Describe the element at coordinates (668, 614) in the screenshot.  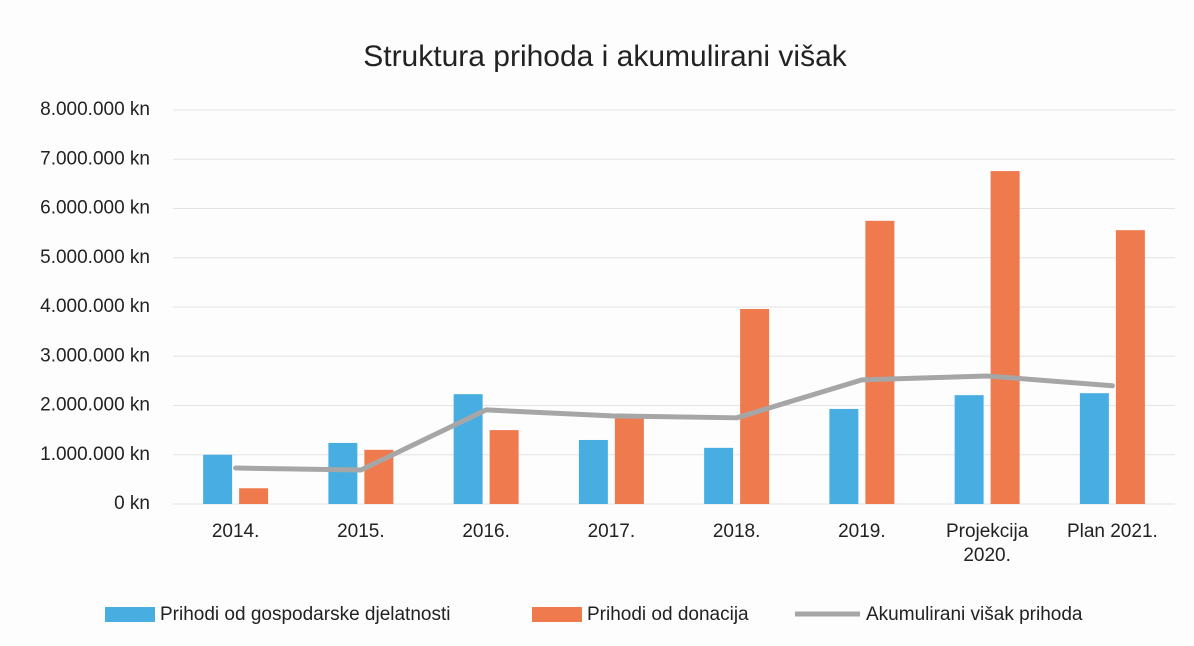
I see `legend-label: Prihodi od donacija` at that location.